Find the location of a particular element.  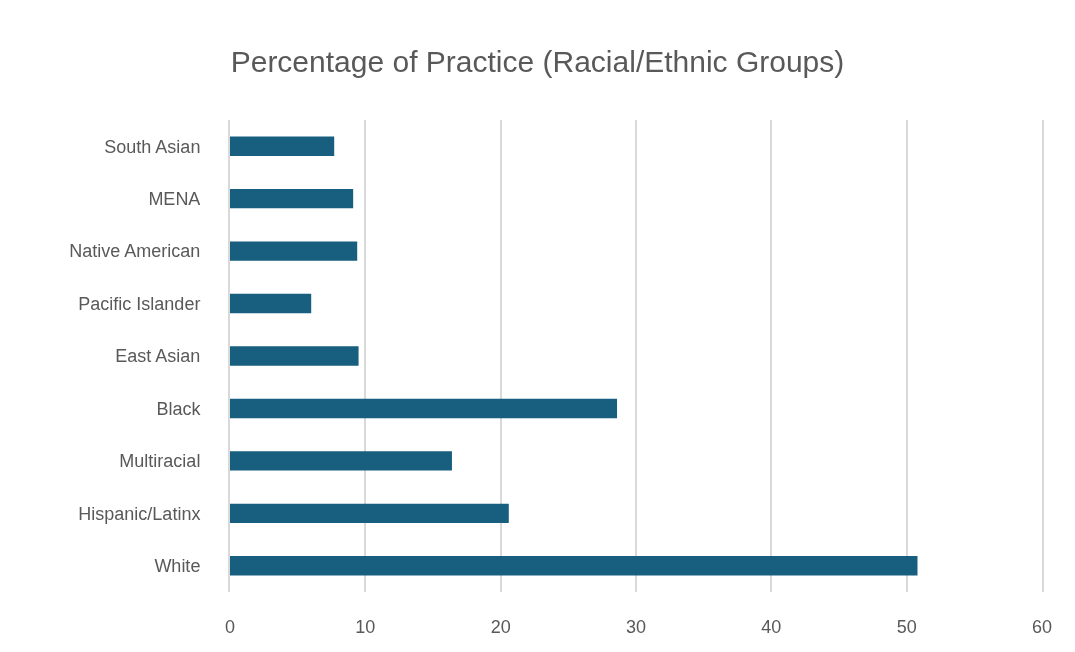

x-tick-label: 30 is located at coordinates (636, 627).